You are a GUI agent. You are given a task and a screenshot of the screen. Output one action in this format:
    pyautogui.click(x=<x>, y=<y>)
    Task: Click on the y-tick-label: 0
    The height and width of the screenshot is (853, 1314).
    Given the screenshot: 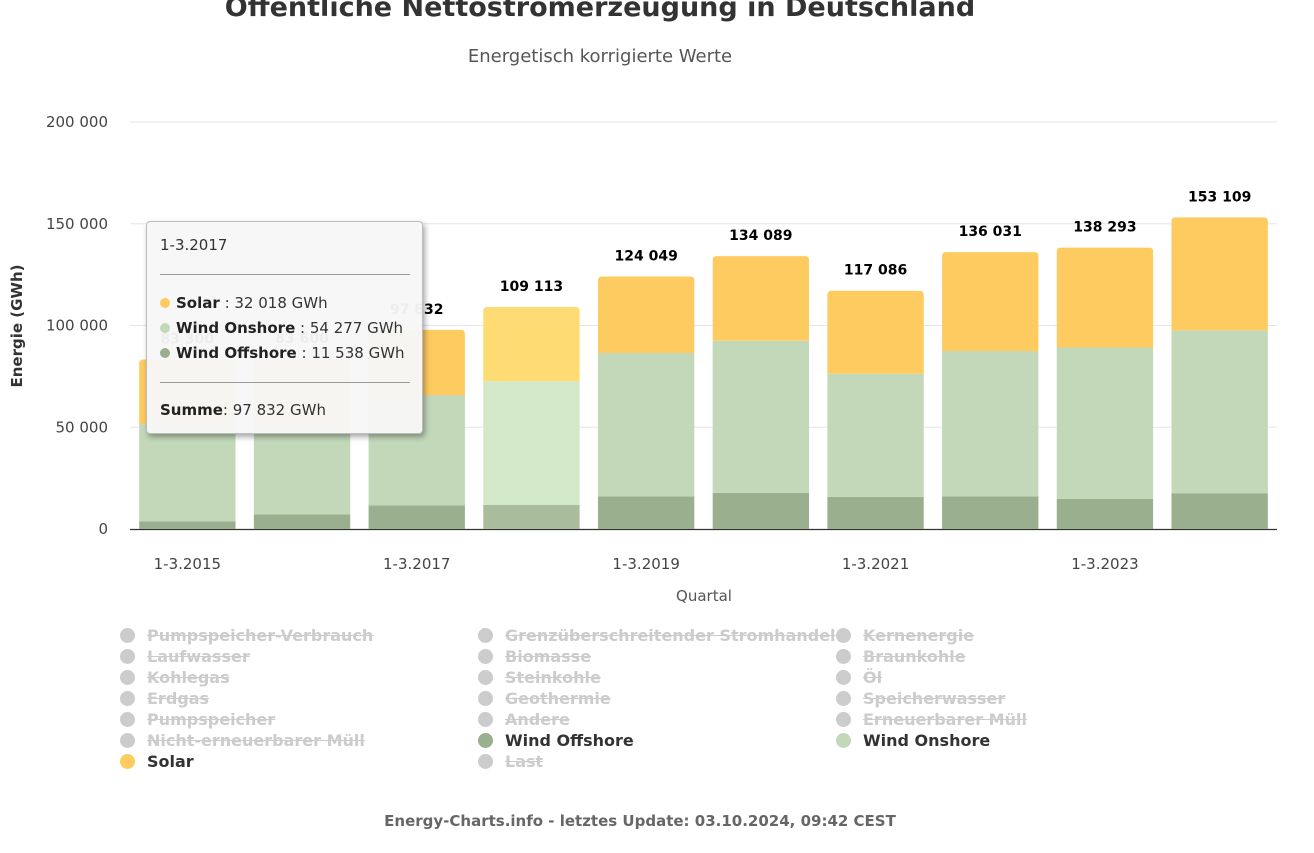 What is the action you would take?
    pyautogui.click(x=103, y=529)
    